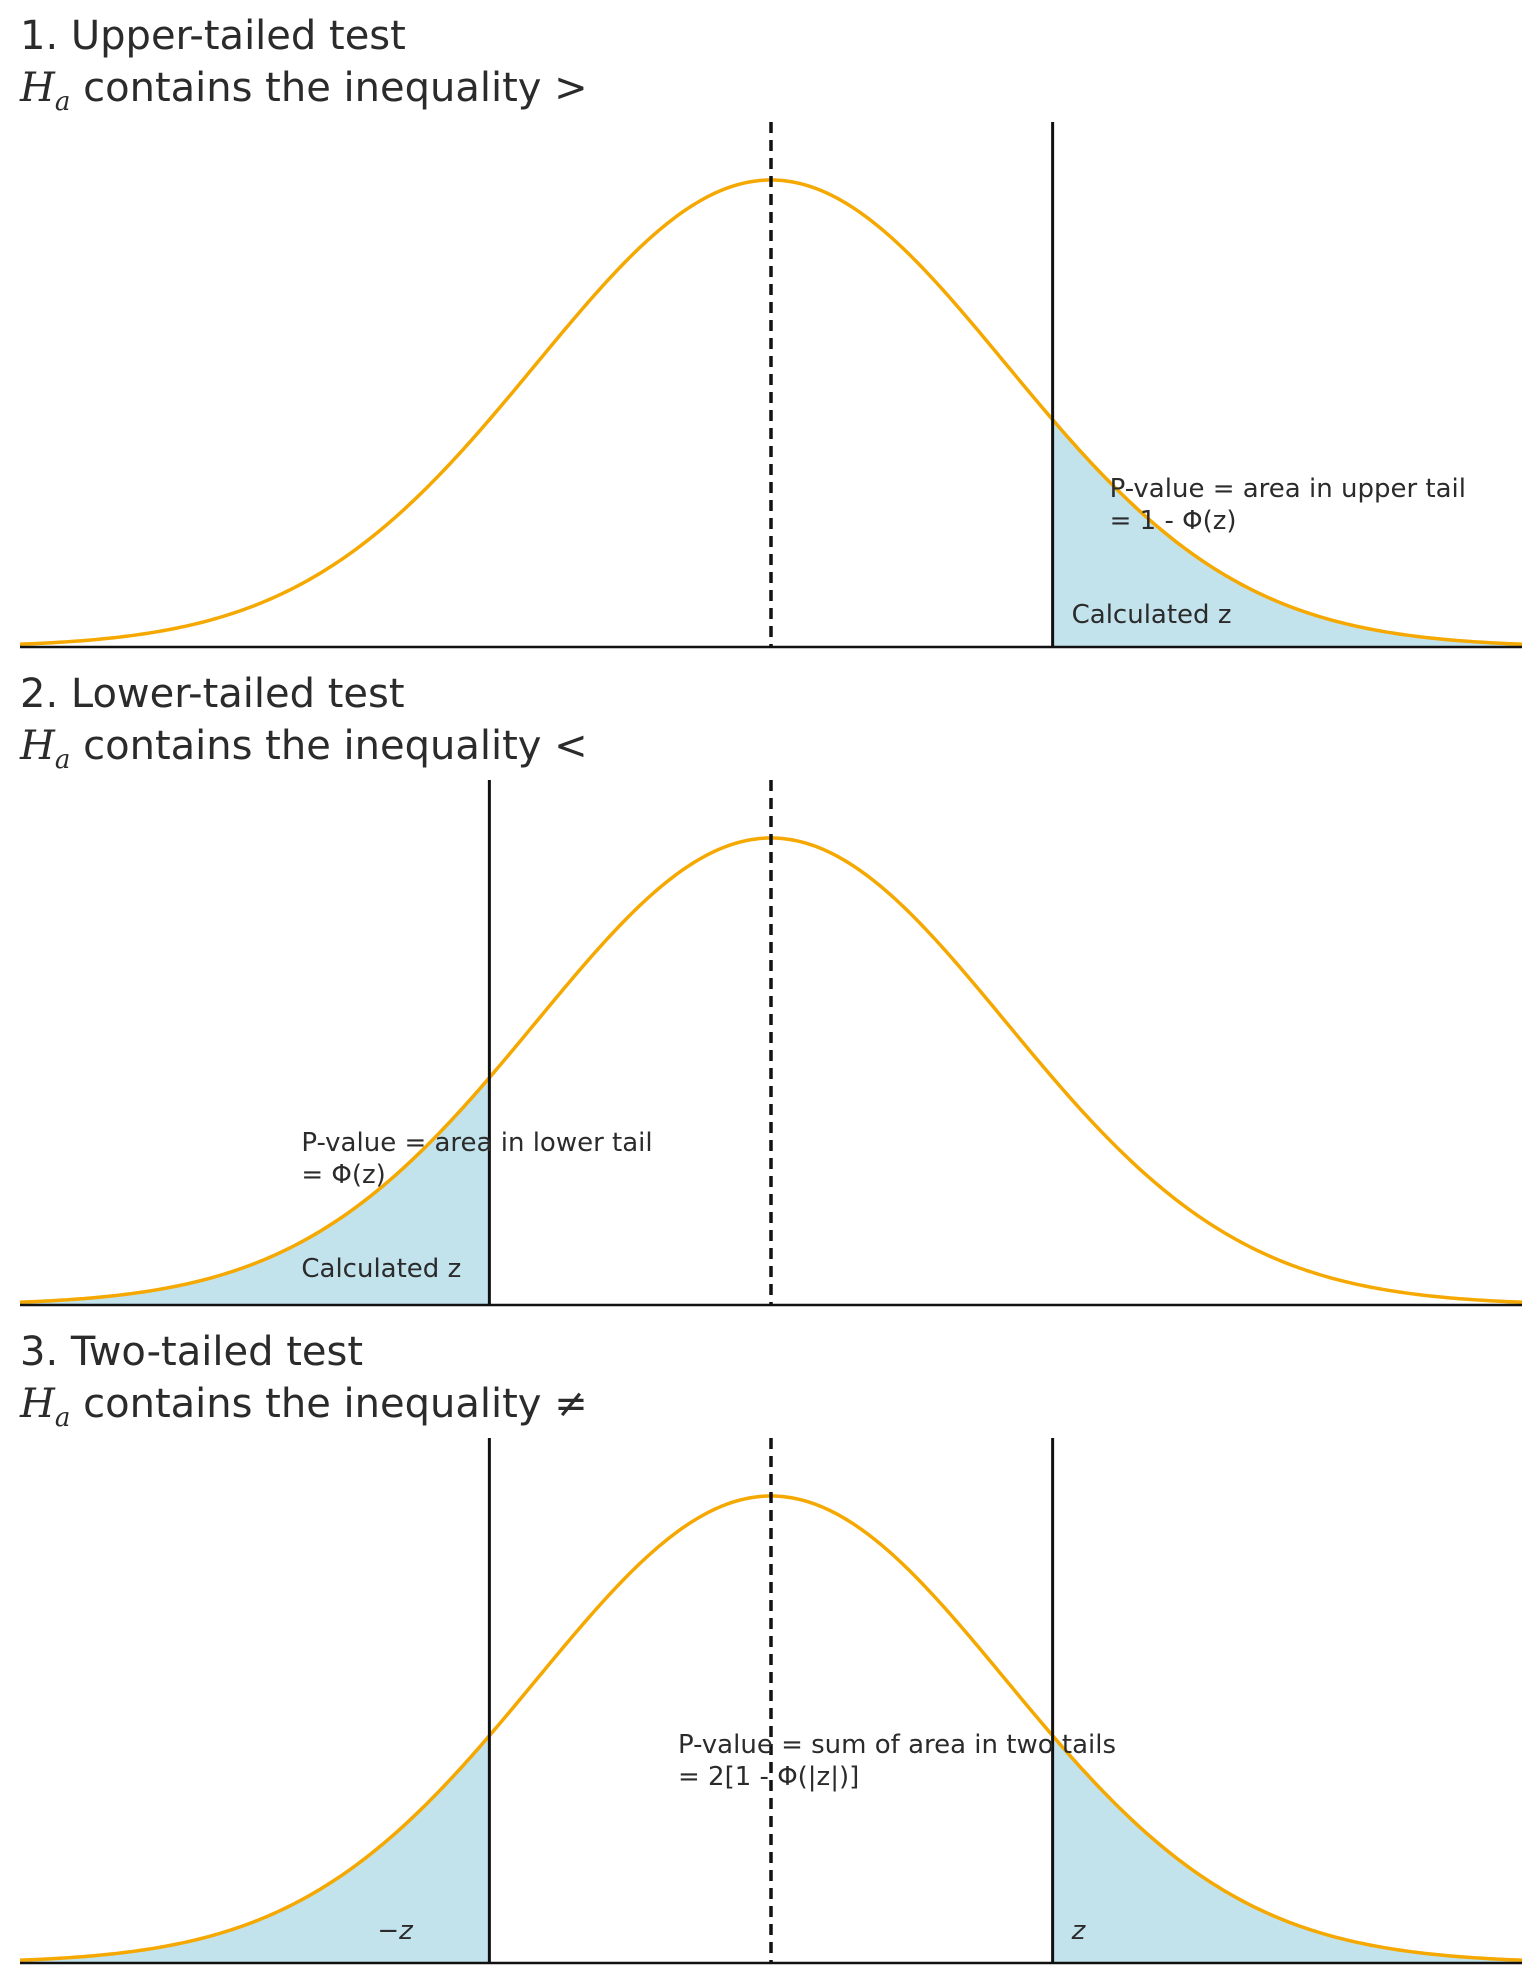 The height and width of the screenshot is (1979, 1540). Describe the element at coordinates (212, 694) in the screenshot. I see `panel-title-line1: 2. Lower-tailed test` at that location.